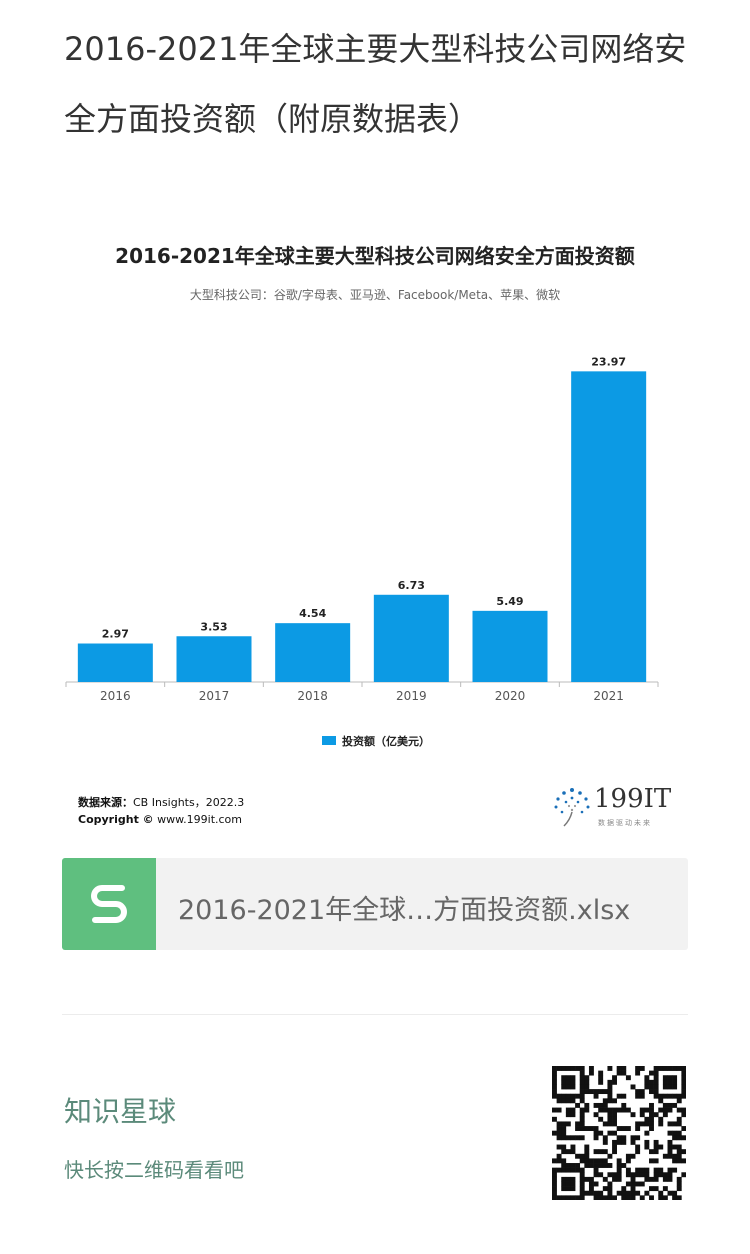 Image resolution: width=750 pixels, height=1254 pixels. I want to click on dandelion-icon, so click(572, 807).